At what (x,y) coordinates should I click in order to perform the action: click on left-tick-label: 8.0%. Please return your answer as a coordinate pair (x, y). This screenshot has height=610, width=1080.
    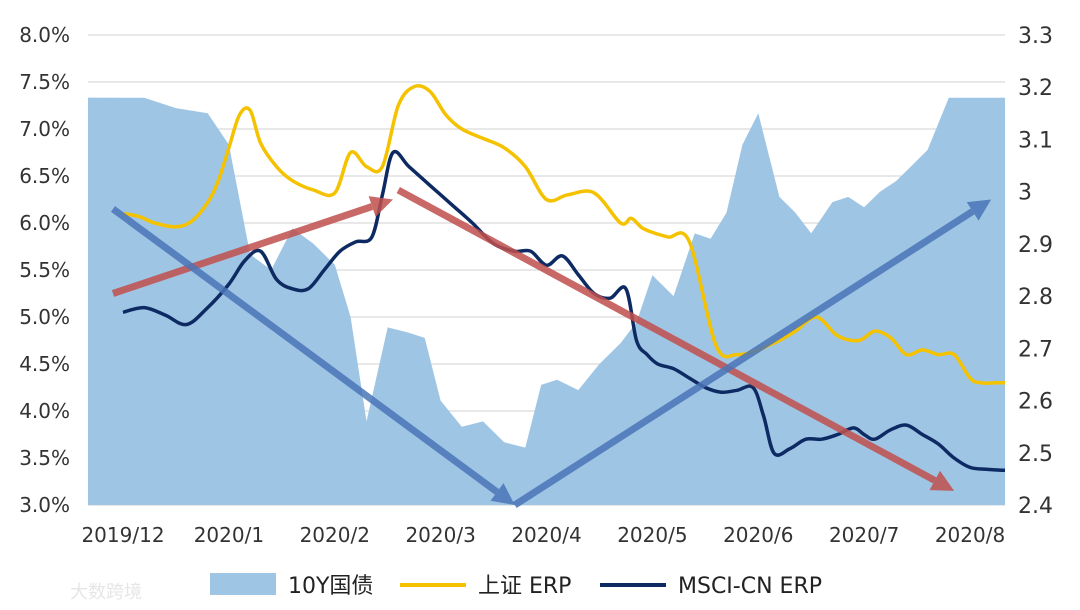
    Looking at the image, I should click on (44, 35).